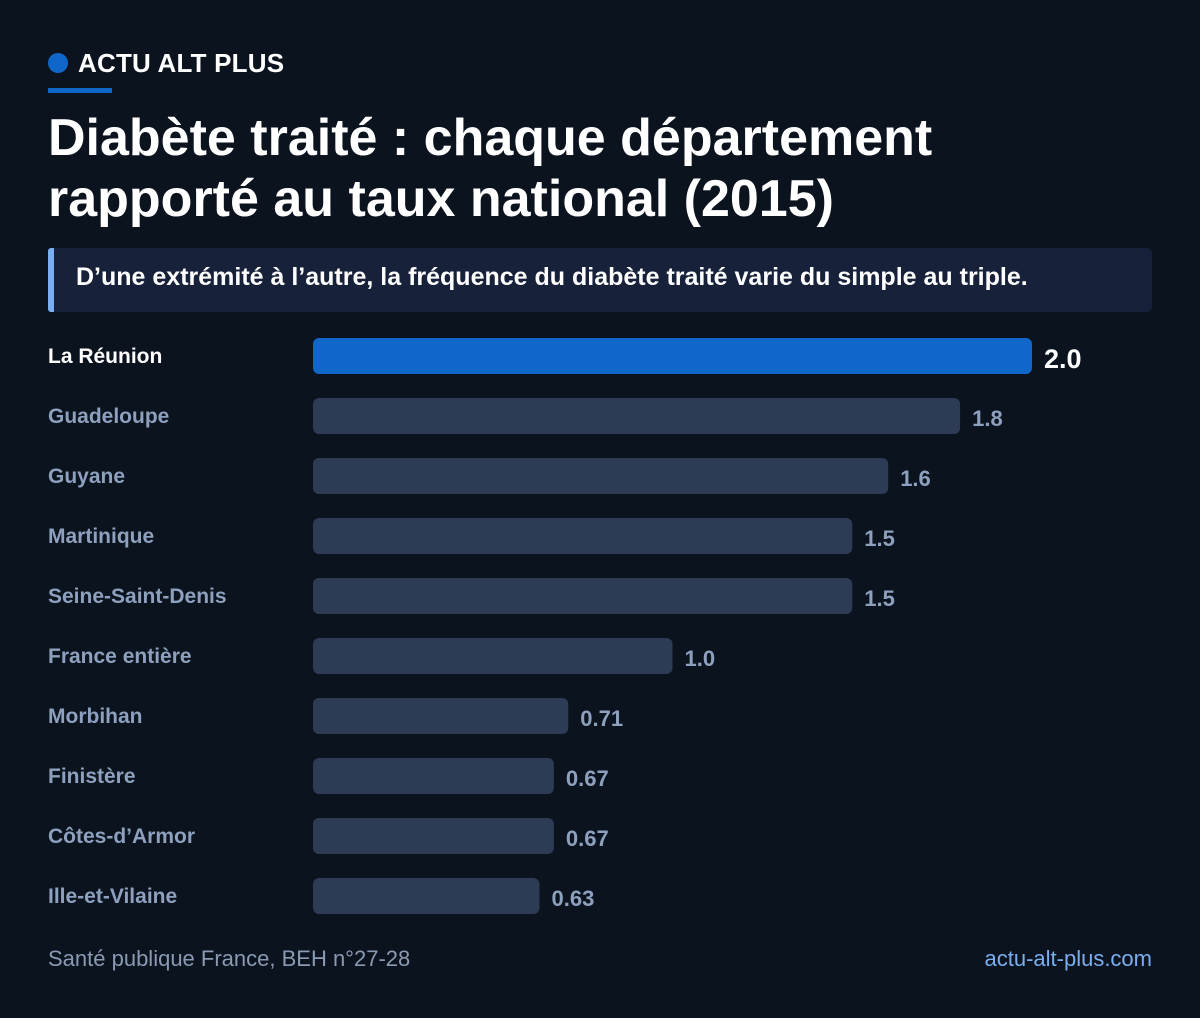 The image size is (1200, 1018). Describe the element at coordinates (700, 658) in the screenshot. I see `value-label: 1.0` at that location.